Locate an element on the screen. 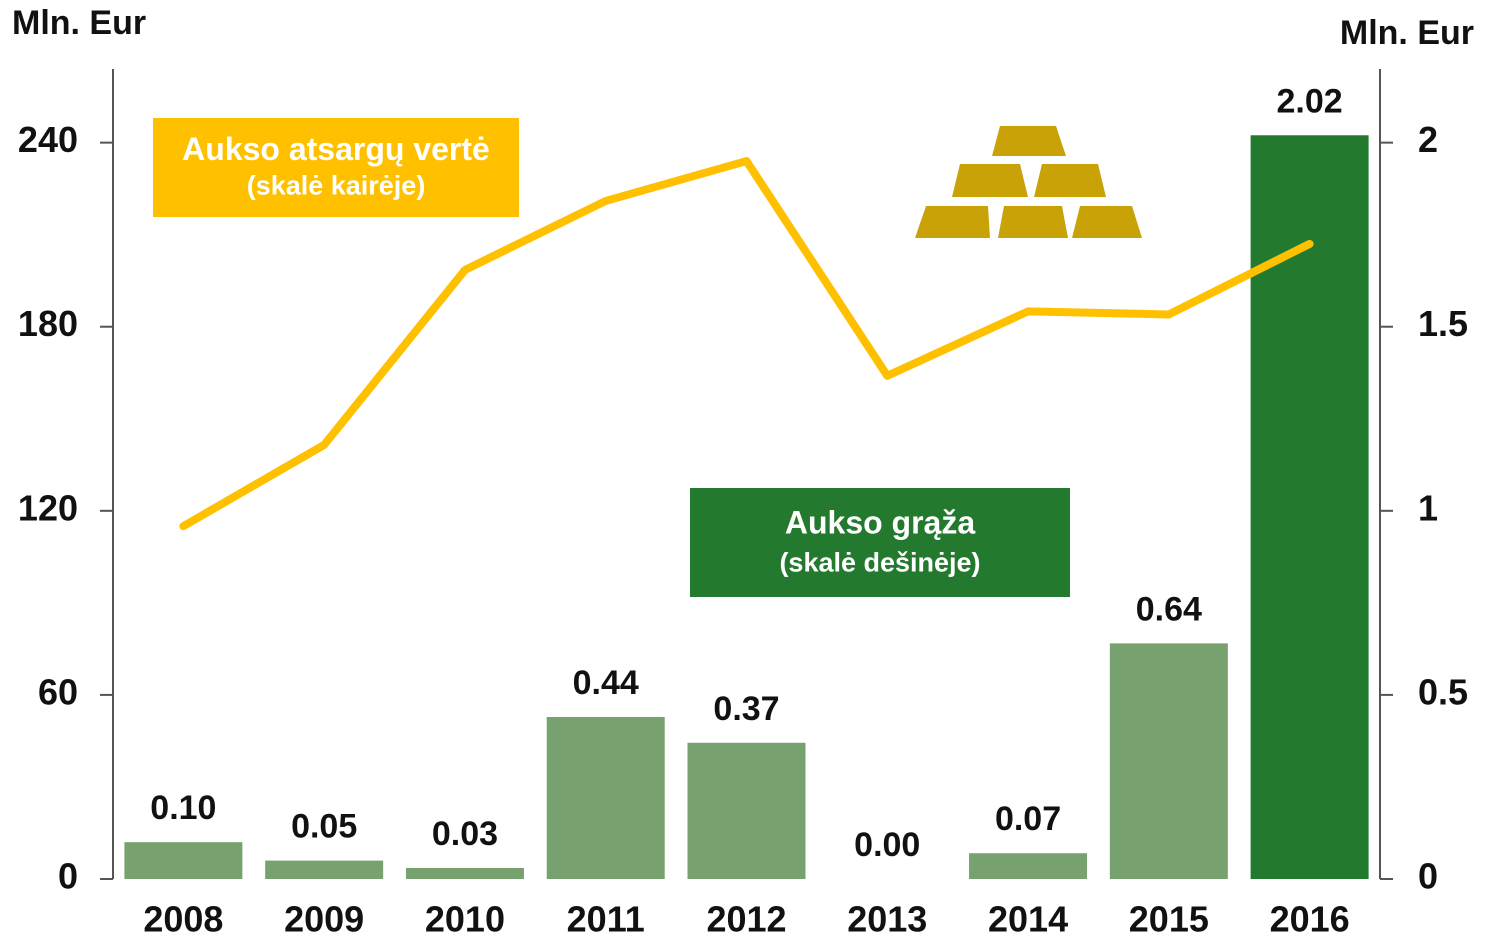  y-tick-label: 180 is located at coordinates (48, 323).